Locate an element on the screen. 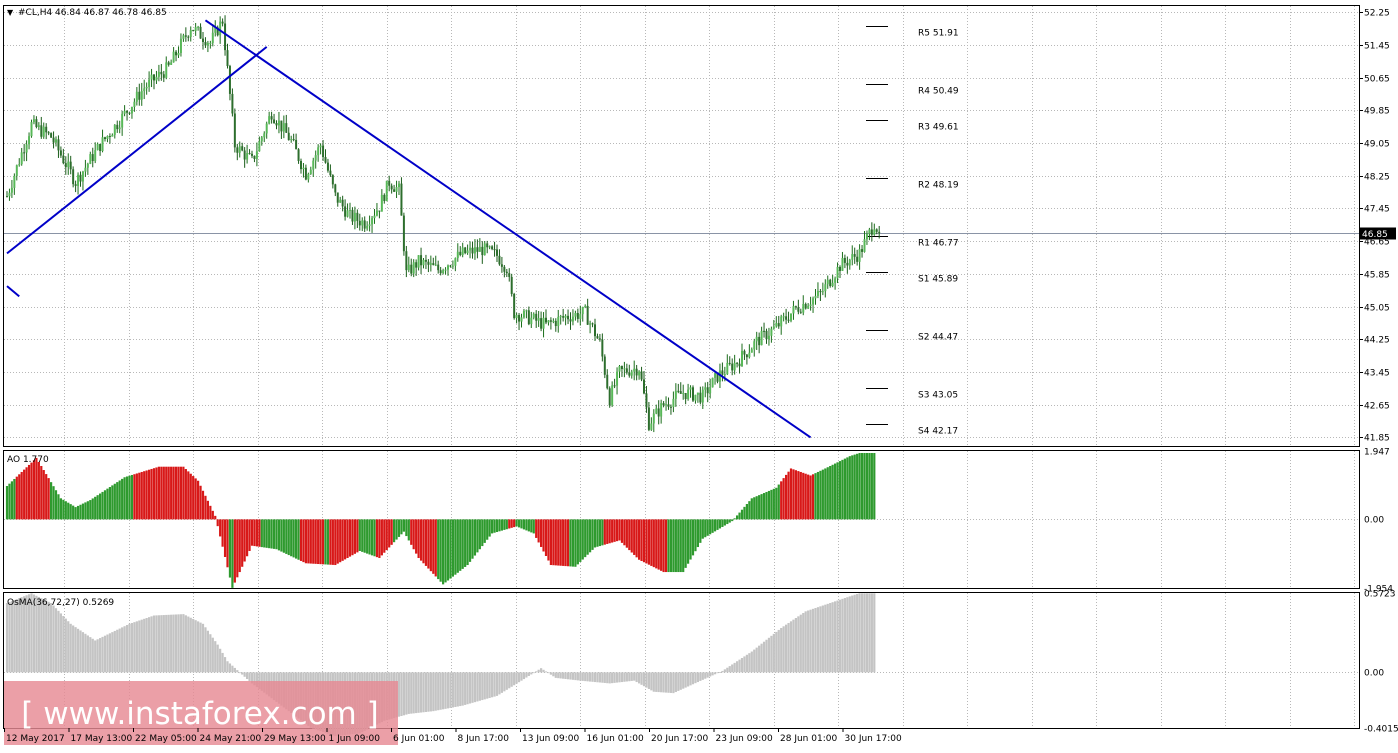 This screenshot has width=1398, height=753. time-tick-label: 24 May 21:00 is located at coordinates (231, 739).